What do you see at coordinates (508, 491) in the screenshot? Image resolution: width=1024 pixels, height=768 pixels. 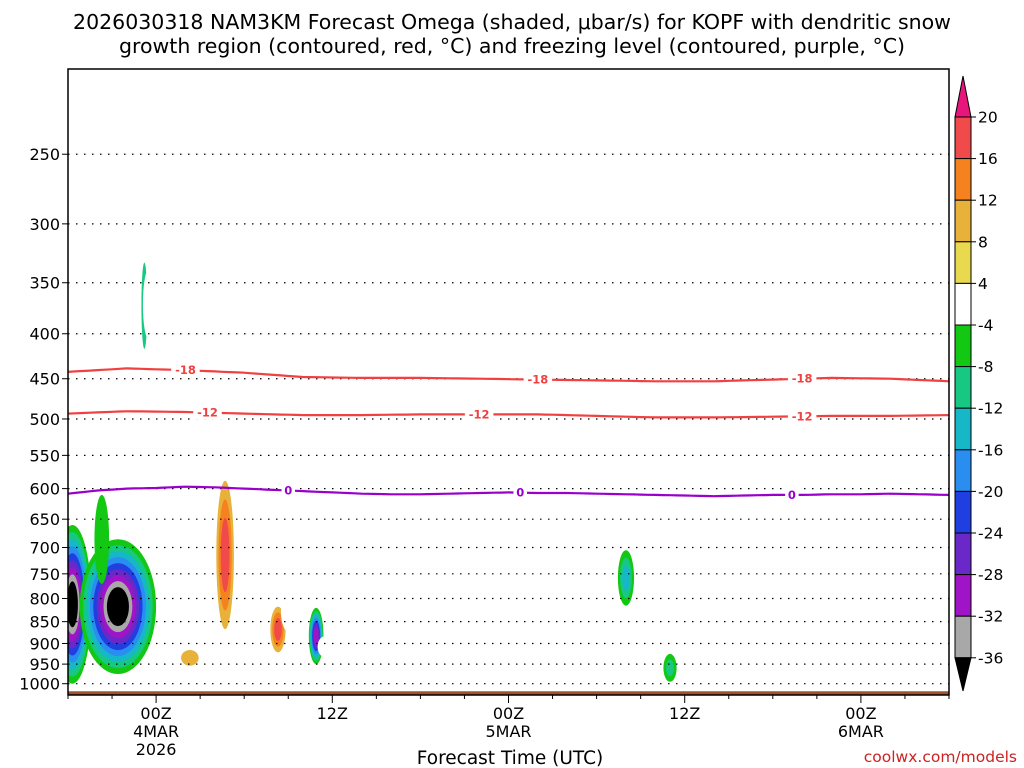 I see `freezing-level-line` at bounding box center [508, 491].